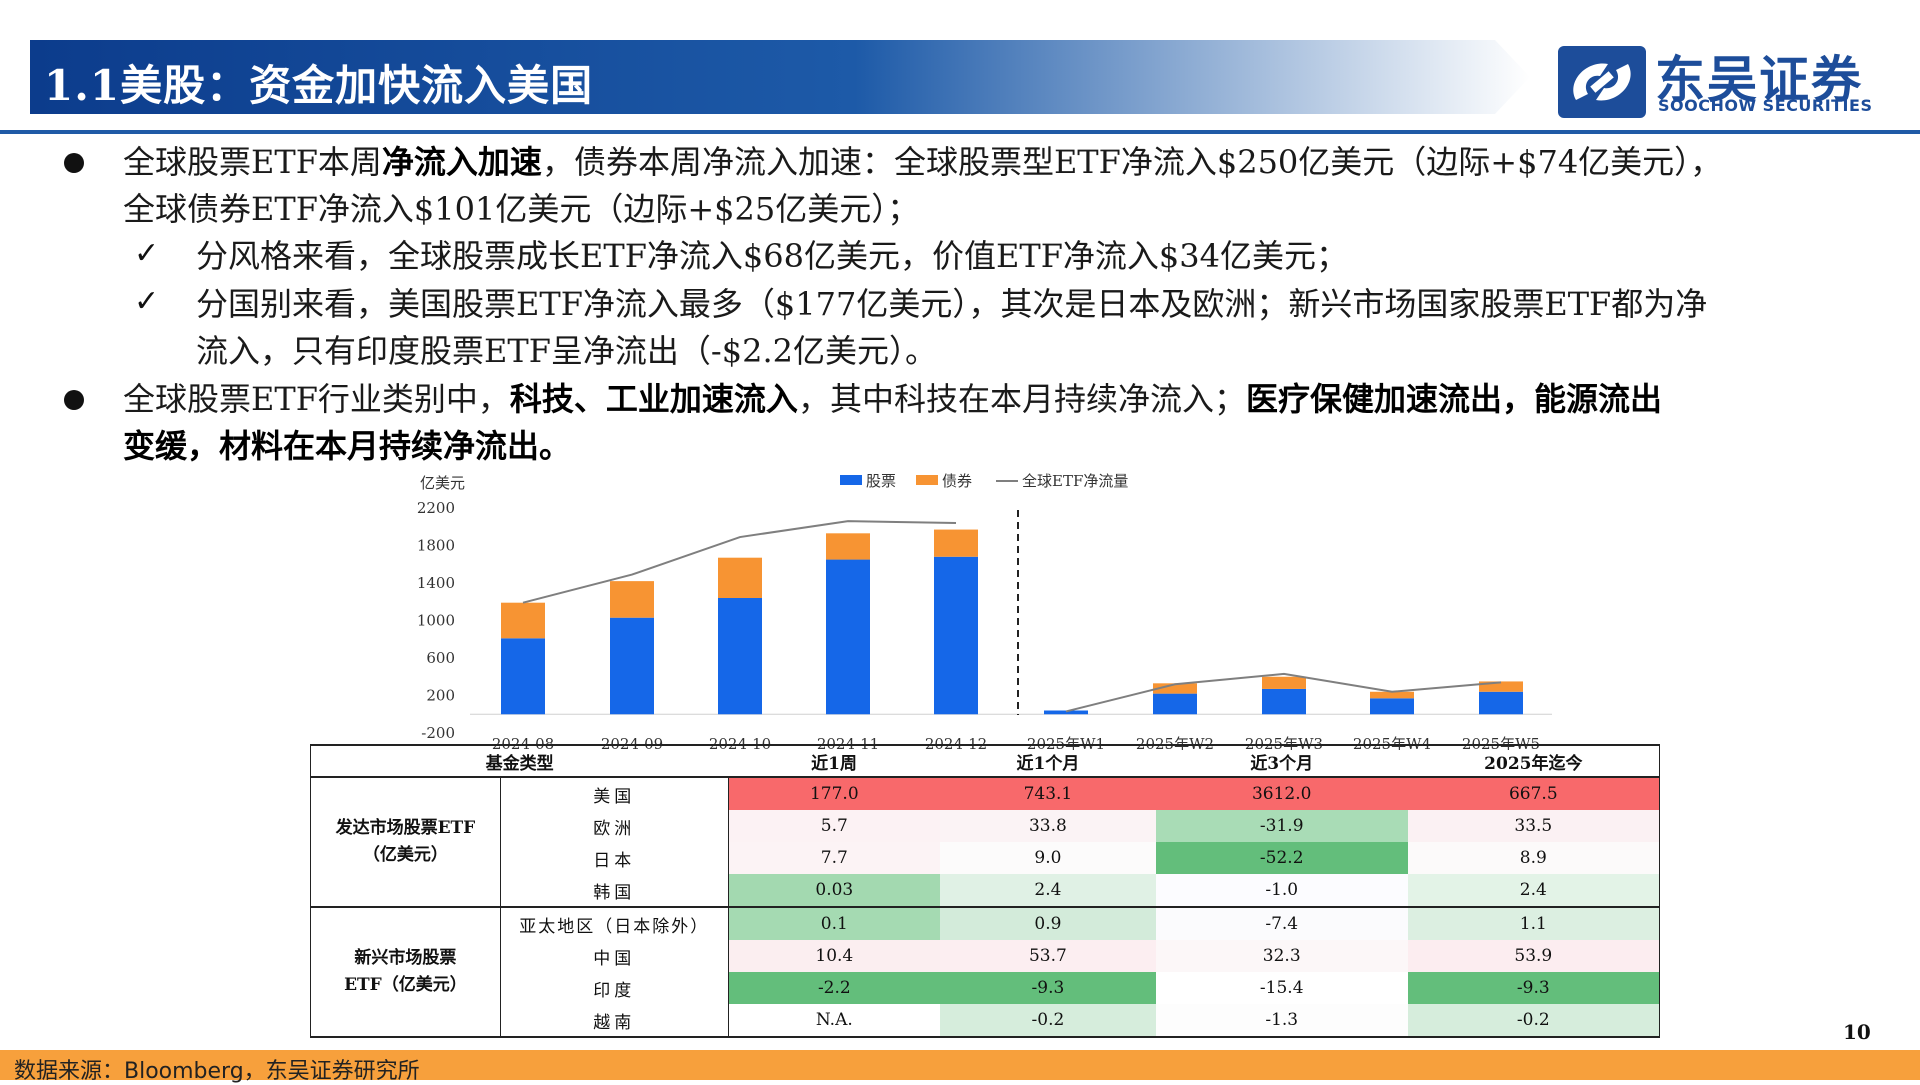 Image resolution: width=1920 pixels, height=1085 pixels. What do you see at coordinates (1075, 481) in the screenshot?
I see `legend-label-total: 全球ETF净流量` at bounding box center [1075, 481].